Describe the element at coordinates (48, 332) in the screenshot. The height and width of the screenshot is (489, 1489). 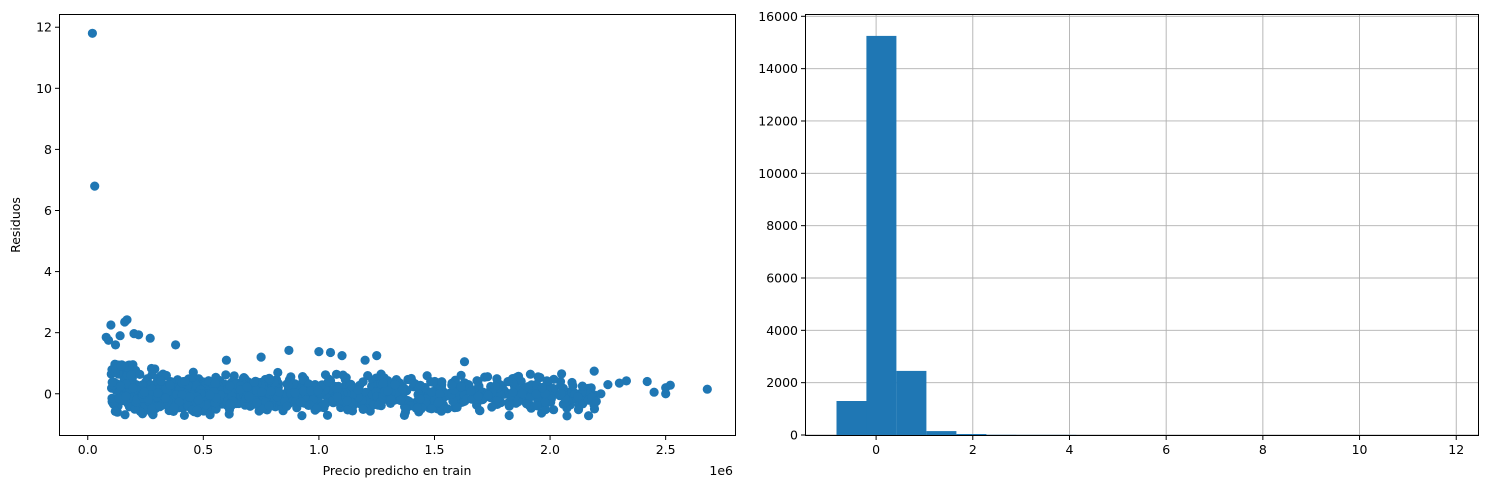
I see `scatter-y-tick-label: 2` at that location.